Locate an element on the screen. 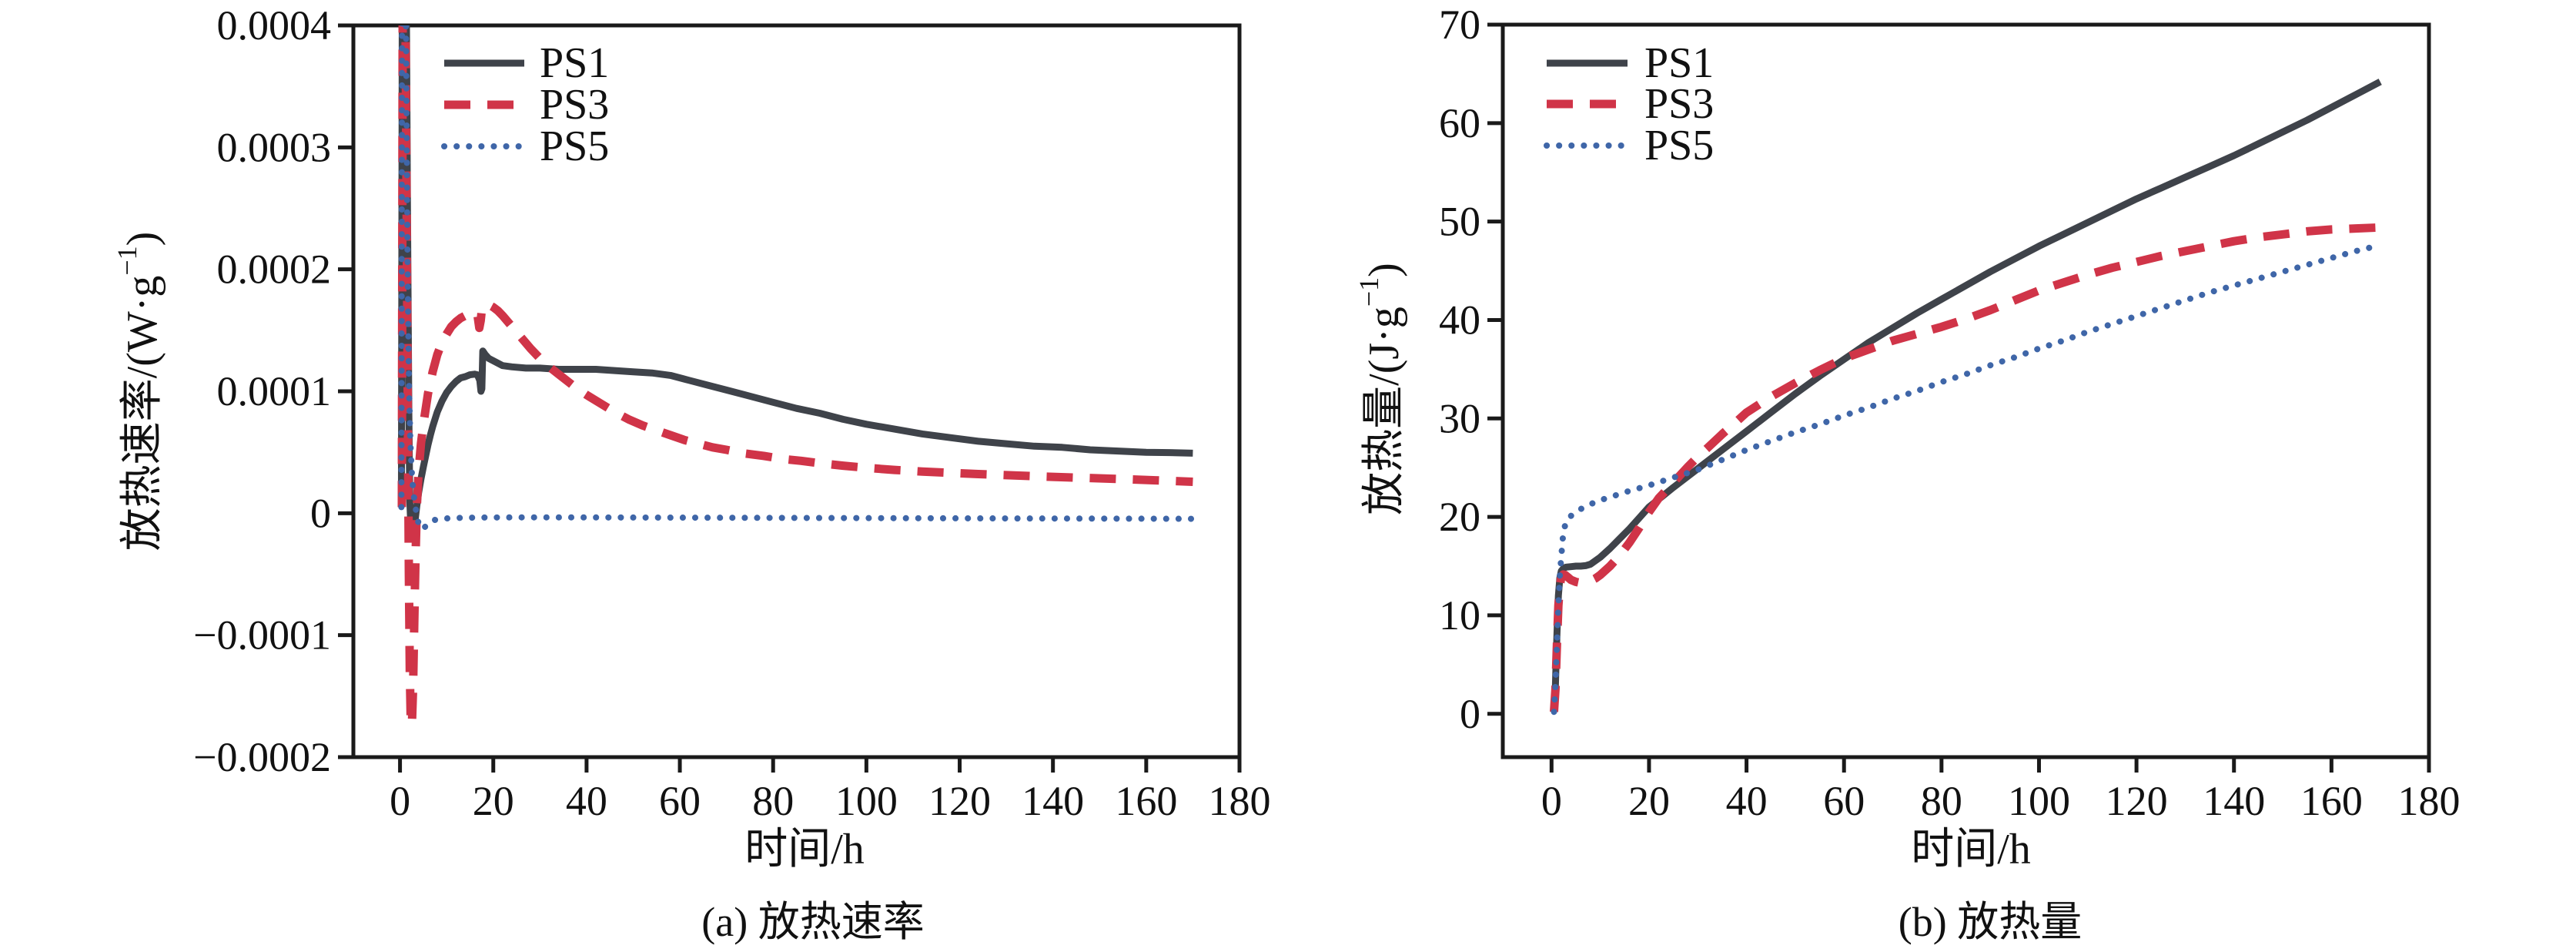 Image resolution: width=2576 pixels, height=952 pixels. caption-a: (a) 放热速率 is located at coordinates (812, 922).